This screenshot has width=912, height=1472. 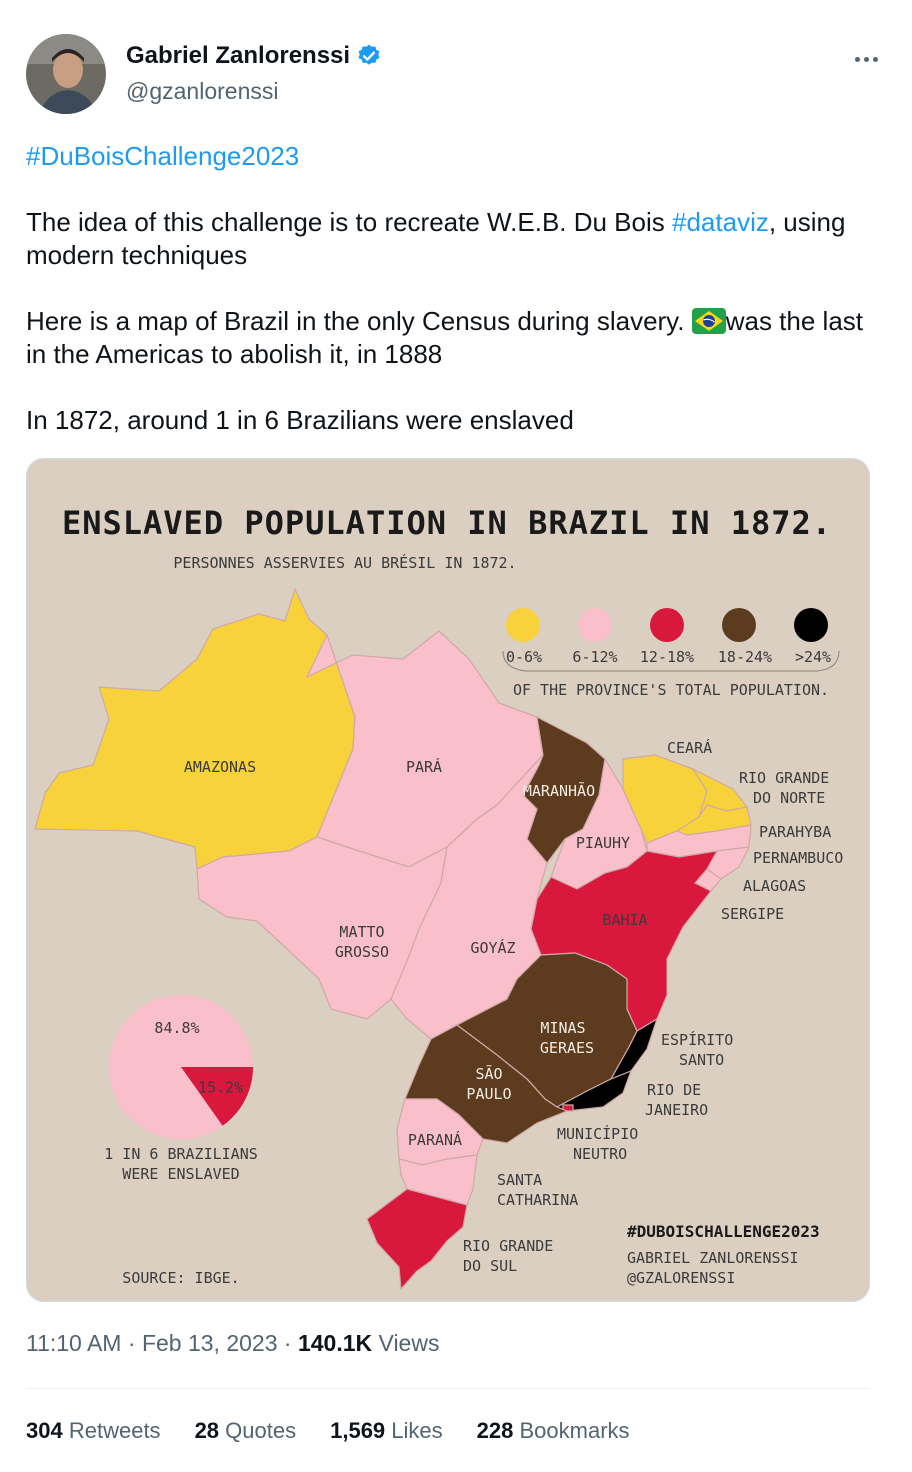 What do you see at coordinates (813, 657) in the screenshot?
I see `legend-label-gt24: >24%` at bounding box center [813, 657].